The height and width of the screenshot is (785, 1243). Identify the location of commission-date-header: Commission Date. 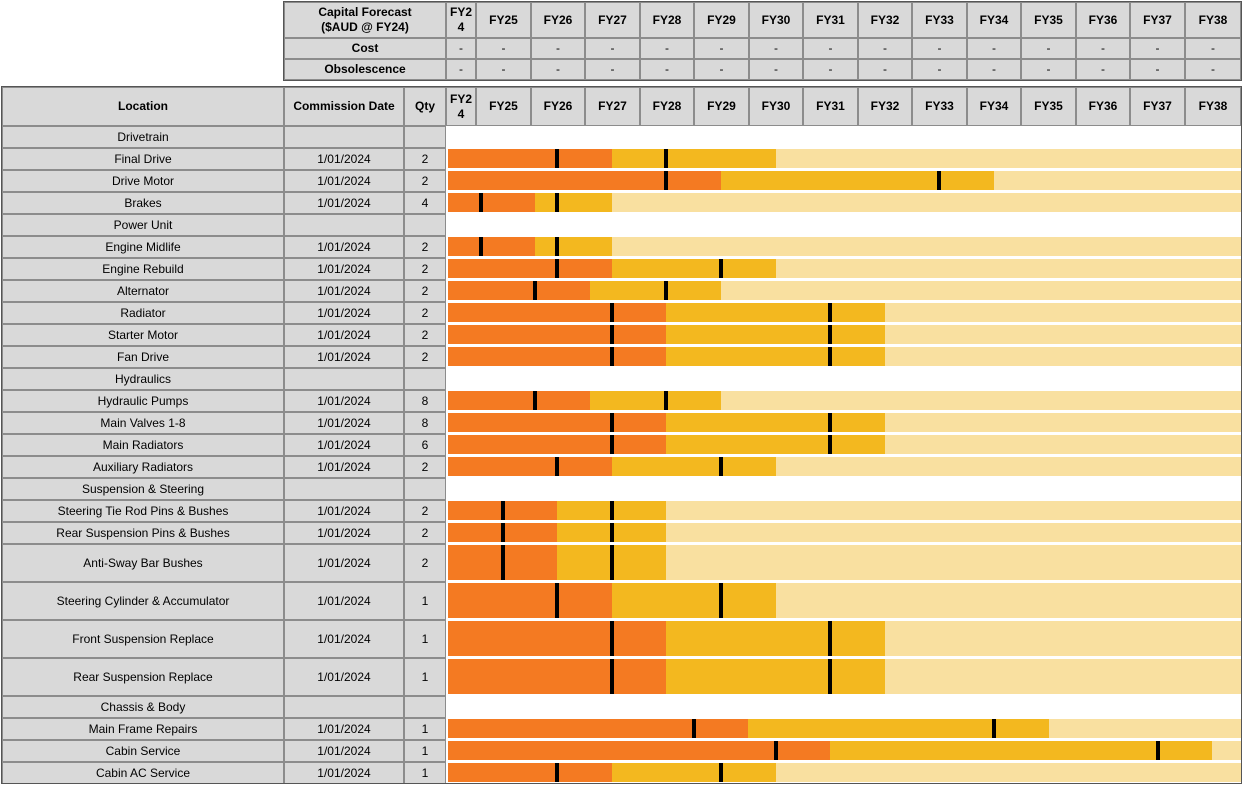
(344, 106).